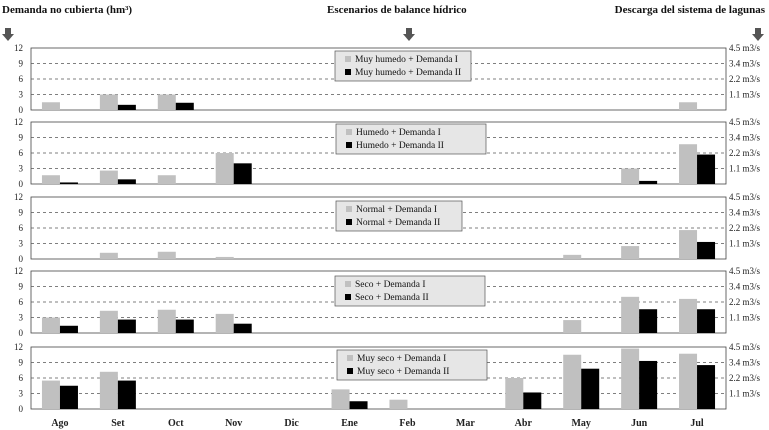 The height and width of the screenshot is (430, 769). Describe the element at coordinates (118, 423) in the screenshot. I see `x-tick-label: Set` at that location.